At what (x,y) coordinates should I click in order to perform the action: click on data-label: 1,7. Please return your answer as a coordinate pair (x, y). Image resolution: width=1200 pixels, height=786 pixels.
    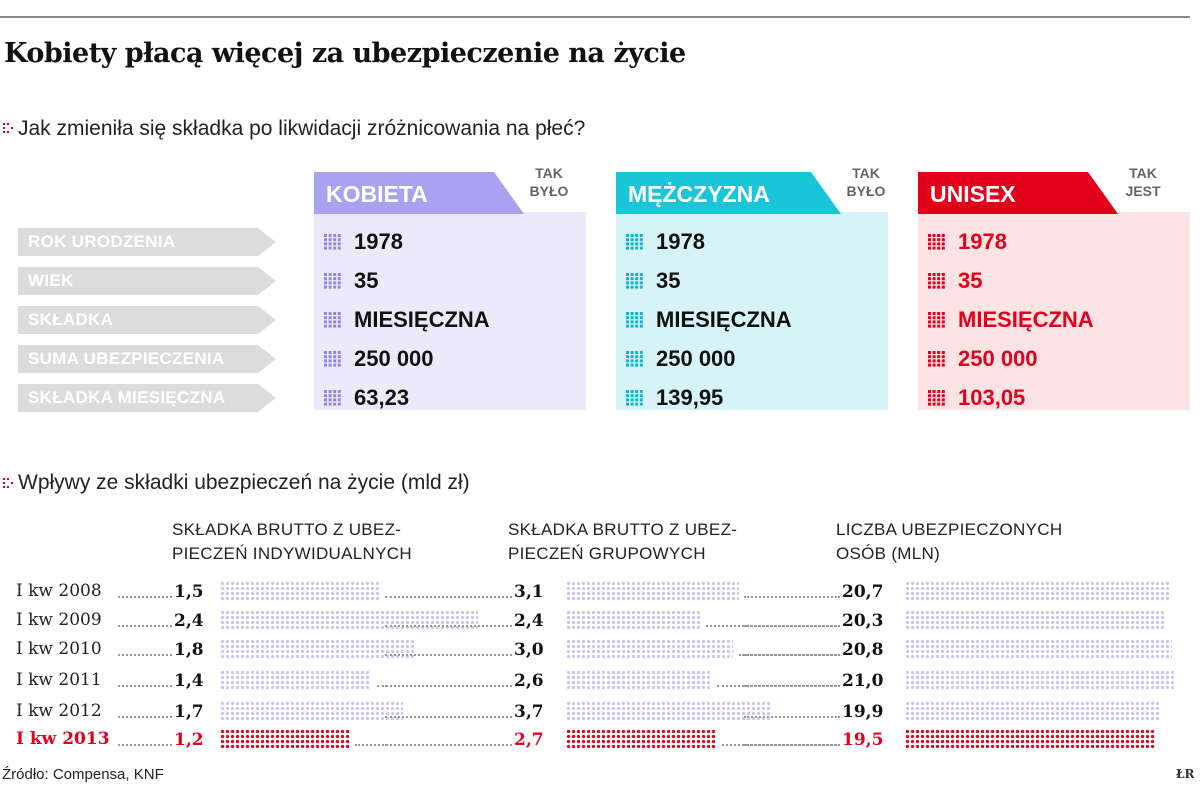
    Looking at the image, I should click on (189, 712).